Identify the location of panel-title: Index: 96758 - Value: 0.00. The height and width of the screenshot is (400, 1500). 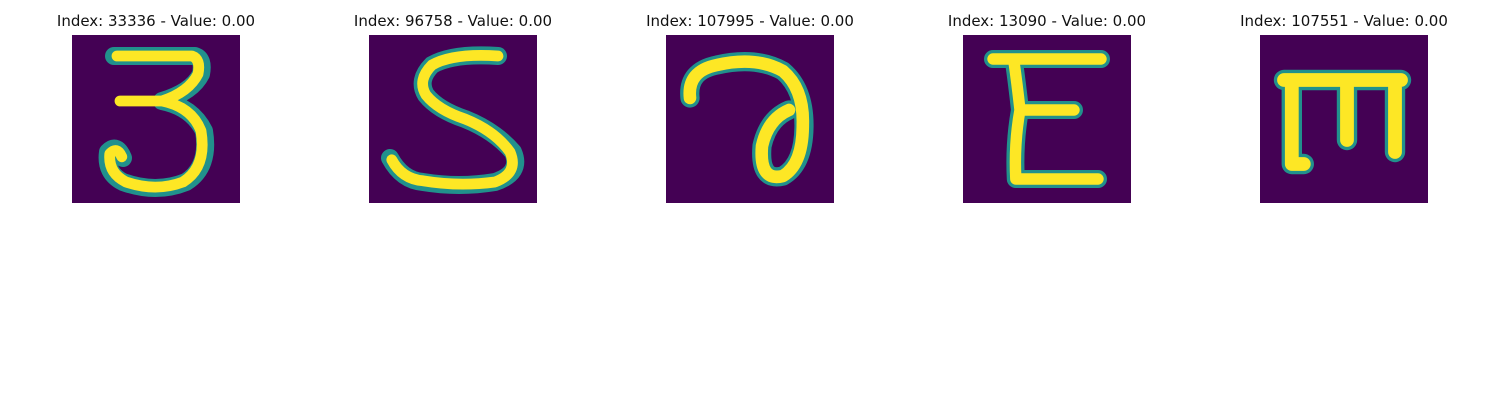
(453, 21).